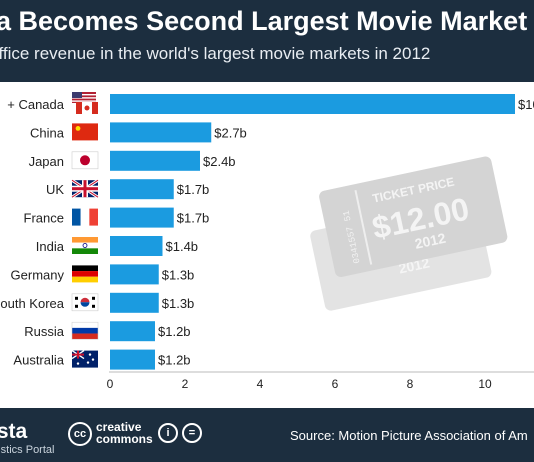 The image size is (534, 462). What do you see at coordinates (85, 245) in the screenshot?
I see `flag-icon-in` at bounding box center [85, 245].